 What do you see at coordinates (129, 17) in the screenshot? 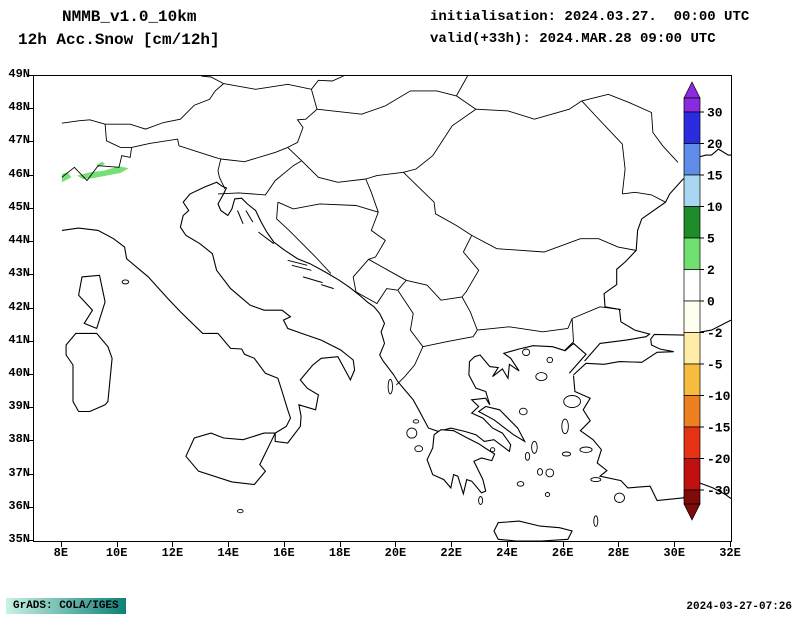
I see `model-title: NMMB_v1.0_10km` at bounding box center [129, 17].